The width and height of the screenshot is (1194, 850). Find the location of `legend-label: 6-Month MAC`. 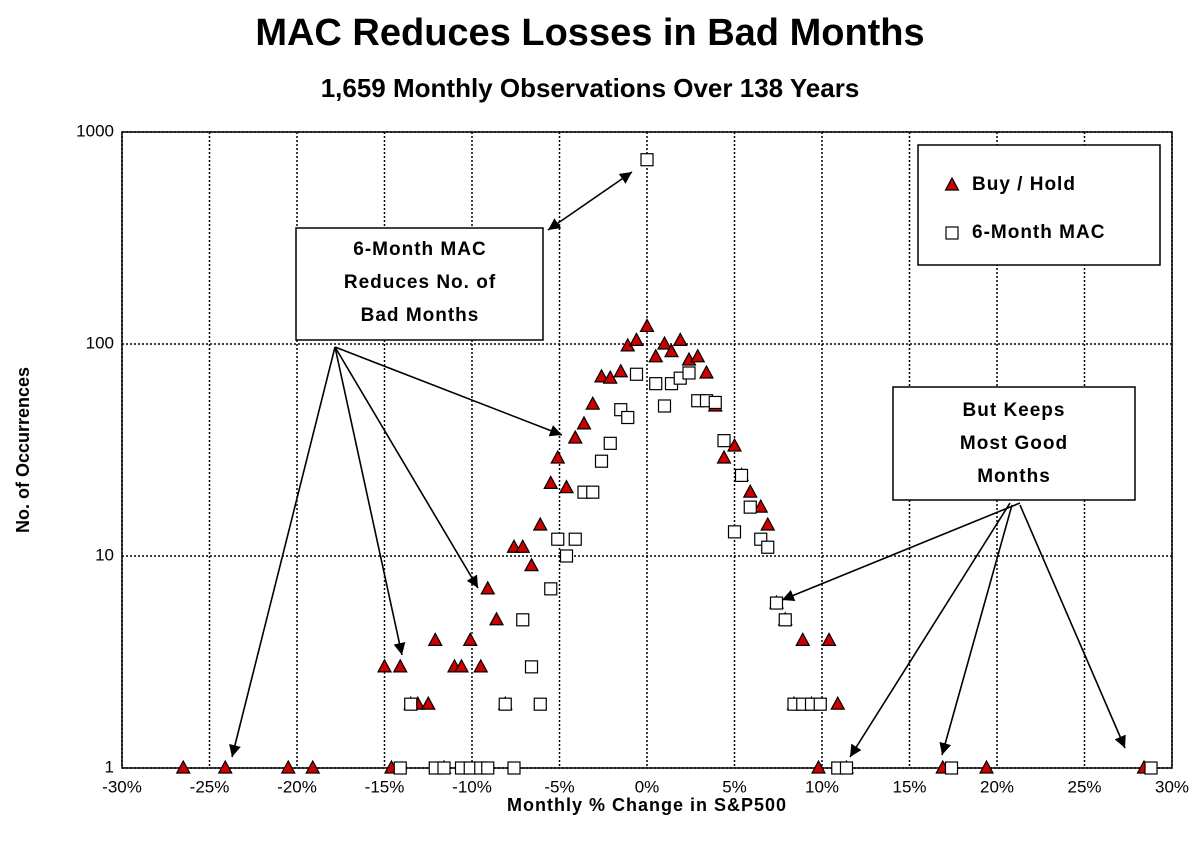

legend-label: 6-Month MAC is located at coordinates (1038, 232).